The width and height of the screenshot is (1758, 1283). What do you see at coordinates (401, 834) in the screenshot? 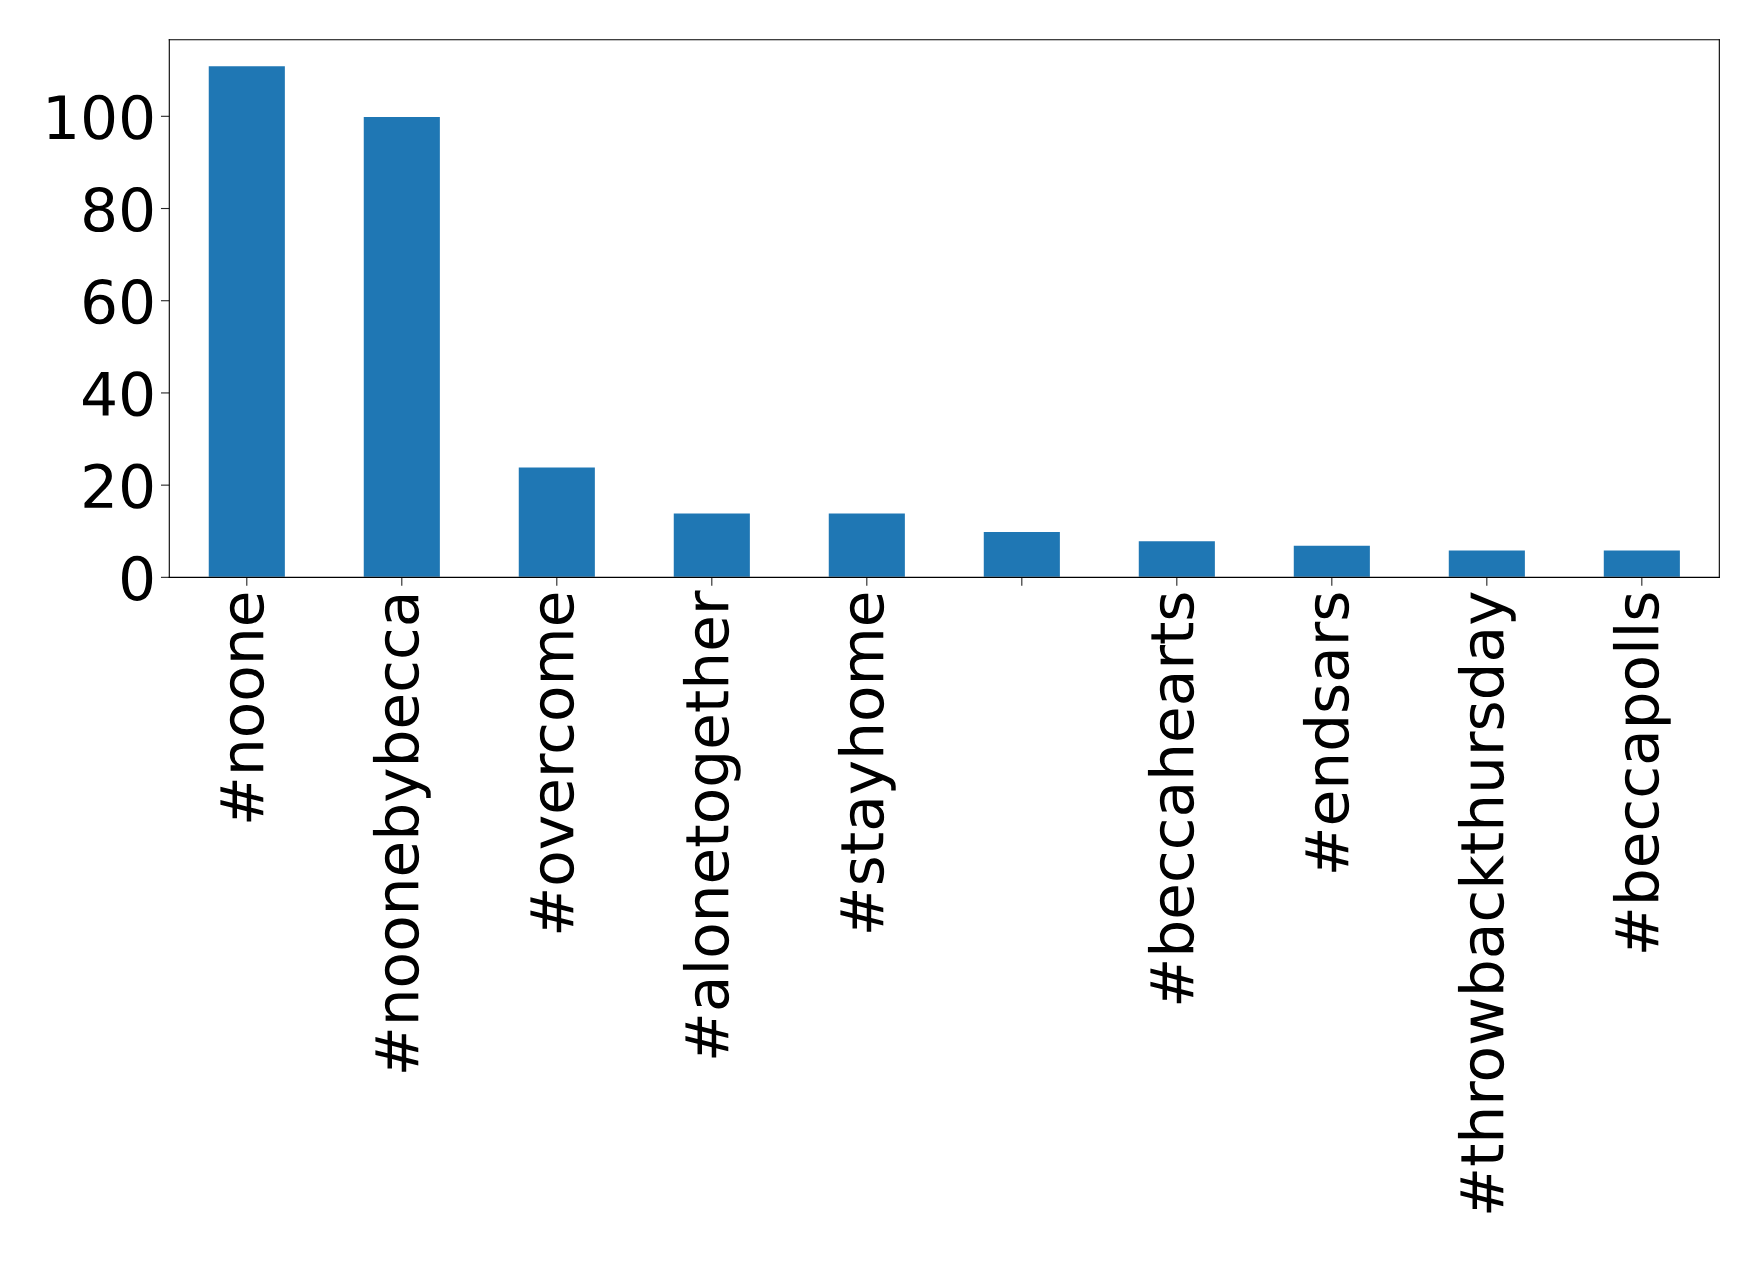
I see `x-tick-label: #noonebybecca` at bounding box center [401, 834].